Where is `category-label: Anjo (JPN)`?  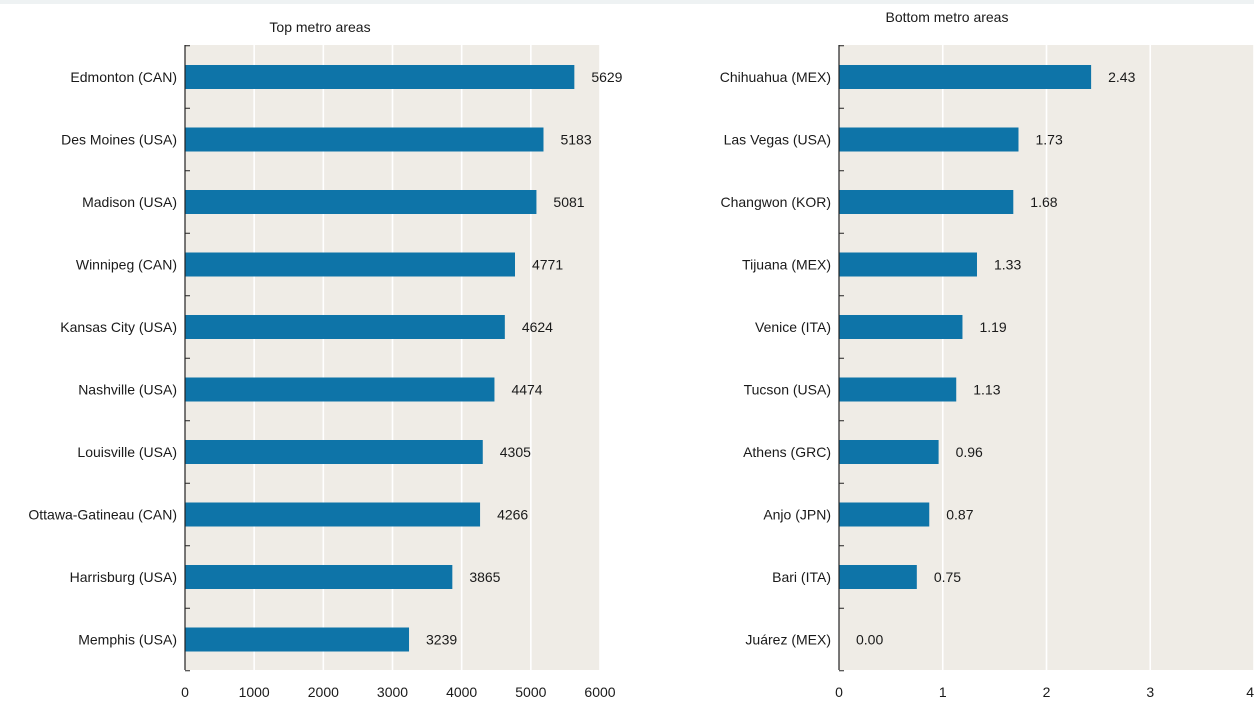
category-label: Anjo (JPN) is located at coordinates (797, 515).